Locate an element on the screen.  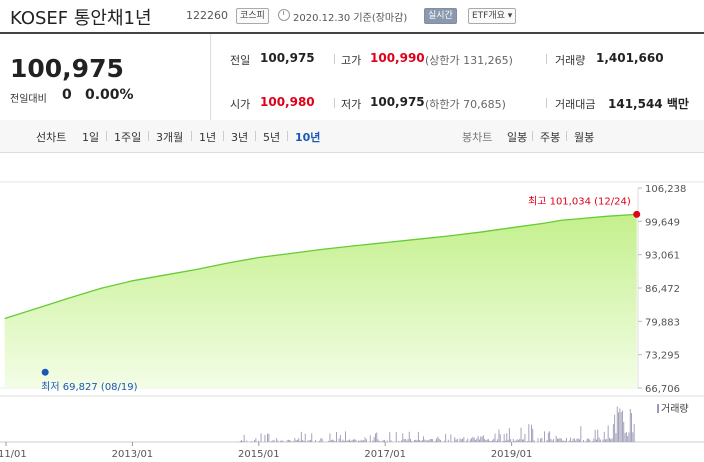
change-percent: 0.00% is located at coordinates (109, 95).